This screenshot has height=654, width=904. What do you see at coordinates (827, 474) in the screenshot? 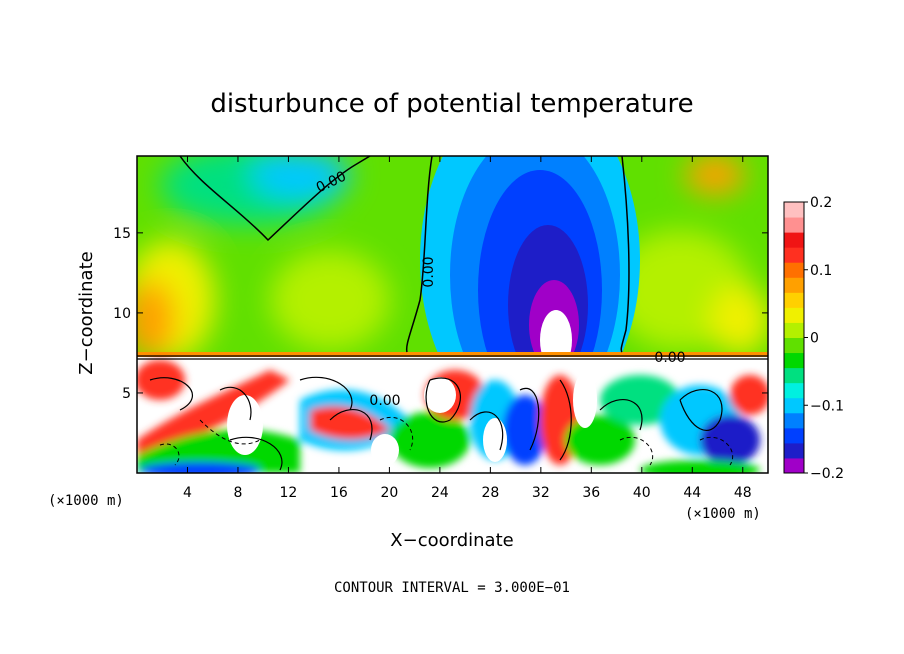
I see `colorbar-tick-label: −0.2` at bounding box center [827, 474].